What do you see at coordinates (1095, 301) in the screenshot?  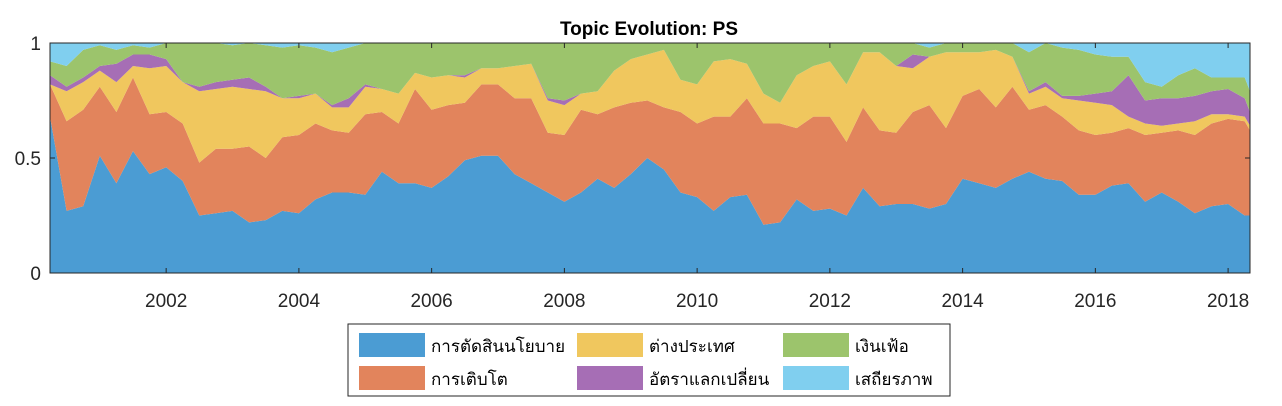 I see `x-tick-label: 2016` at bounding box center [1095, 301].